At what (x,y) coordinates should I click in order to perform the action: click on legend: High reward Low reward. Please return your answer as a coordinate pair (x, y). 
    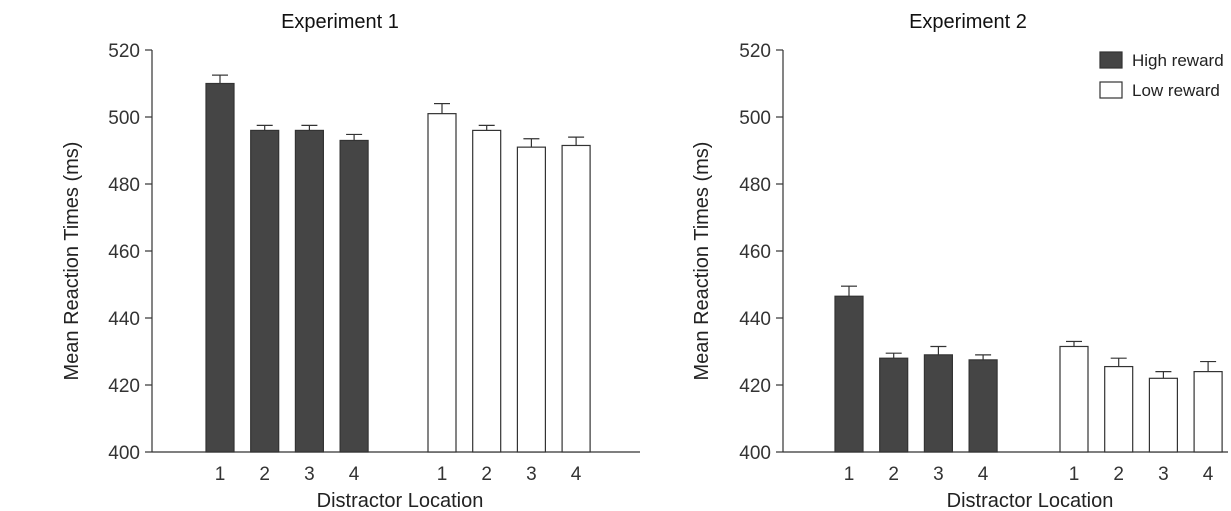
    Looking at the image, I should click on (1161, 75).